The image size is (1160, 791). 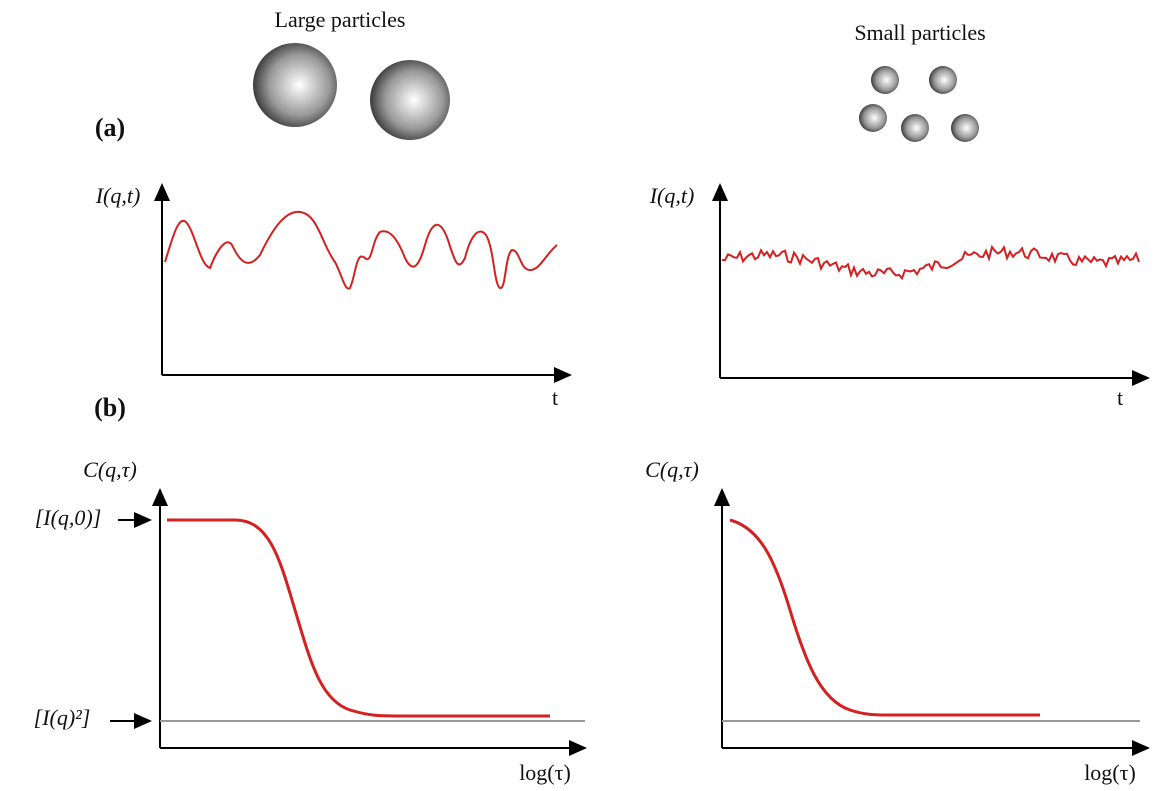 I want to click on small-particles-label: Small particles, so click(x=919, y=32).